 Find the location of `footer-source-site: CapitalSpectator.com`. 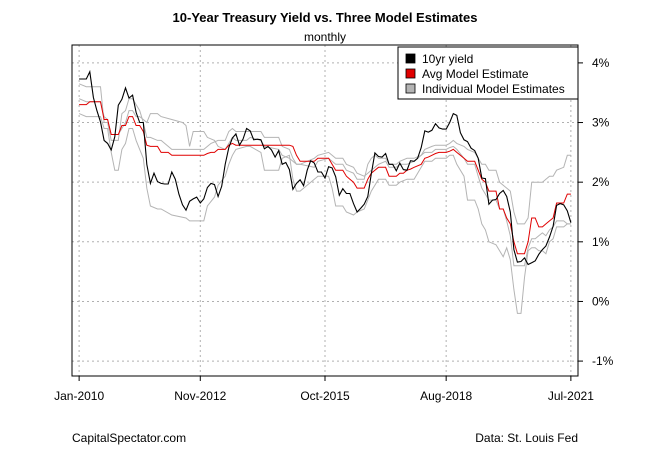

footer-source-site: CapitalSpectator.com is located at coordinates (129, 438).